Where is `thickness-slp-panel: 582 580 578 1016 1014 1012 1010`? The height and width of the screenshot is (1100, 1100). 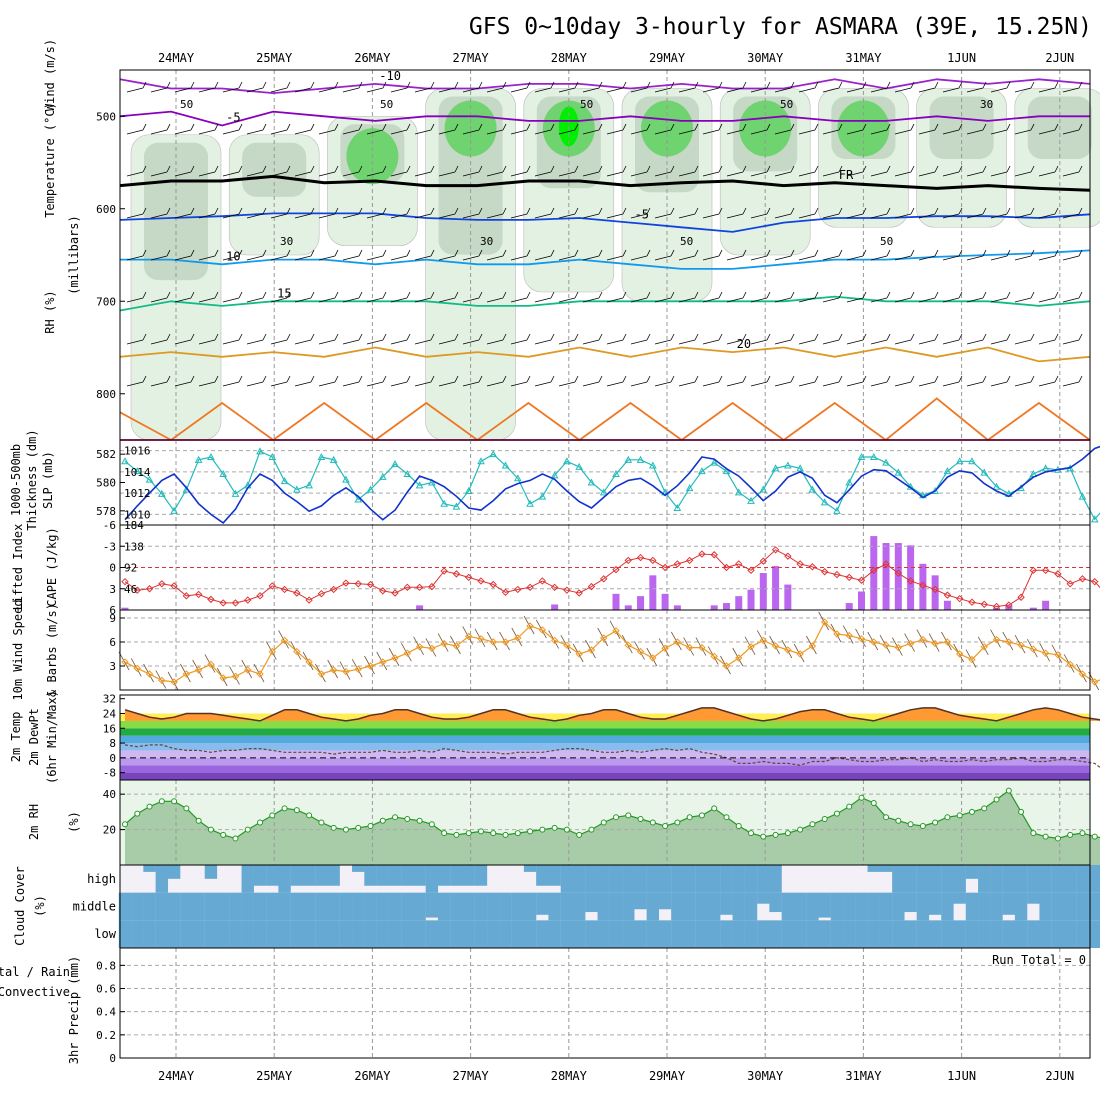
thickness-slp-panel: 582 580 578 1016 1014 1012 1010 is located at coordinates (598, 482).